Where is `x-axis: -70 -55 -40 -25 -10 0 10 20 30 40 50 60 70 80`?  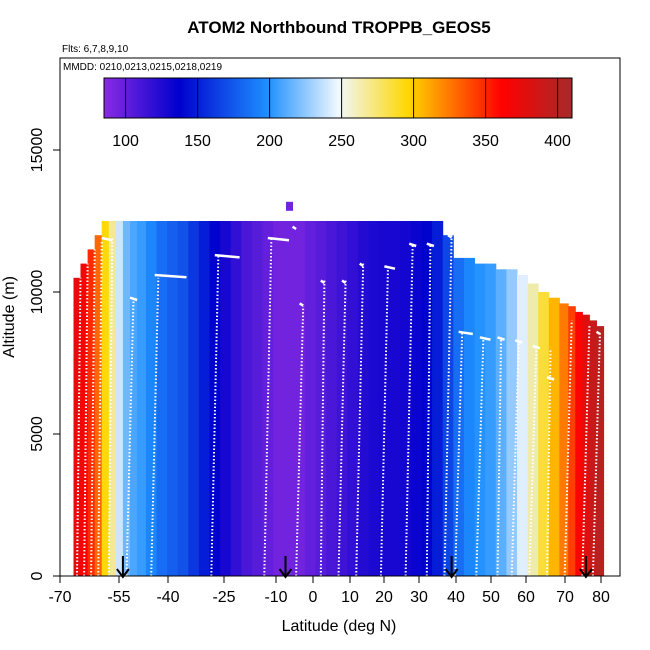
x-axis: -70 -55 -40 -25 -10 0 10 20 30 40 50 60 70 80 is located at coordinates (334, 590).